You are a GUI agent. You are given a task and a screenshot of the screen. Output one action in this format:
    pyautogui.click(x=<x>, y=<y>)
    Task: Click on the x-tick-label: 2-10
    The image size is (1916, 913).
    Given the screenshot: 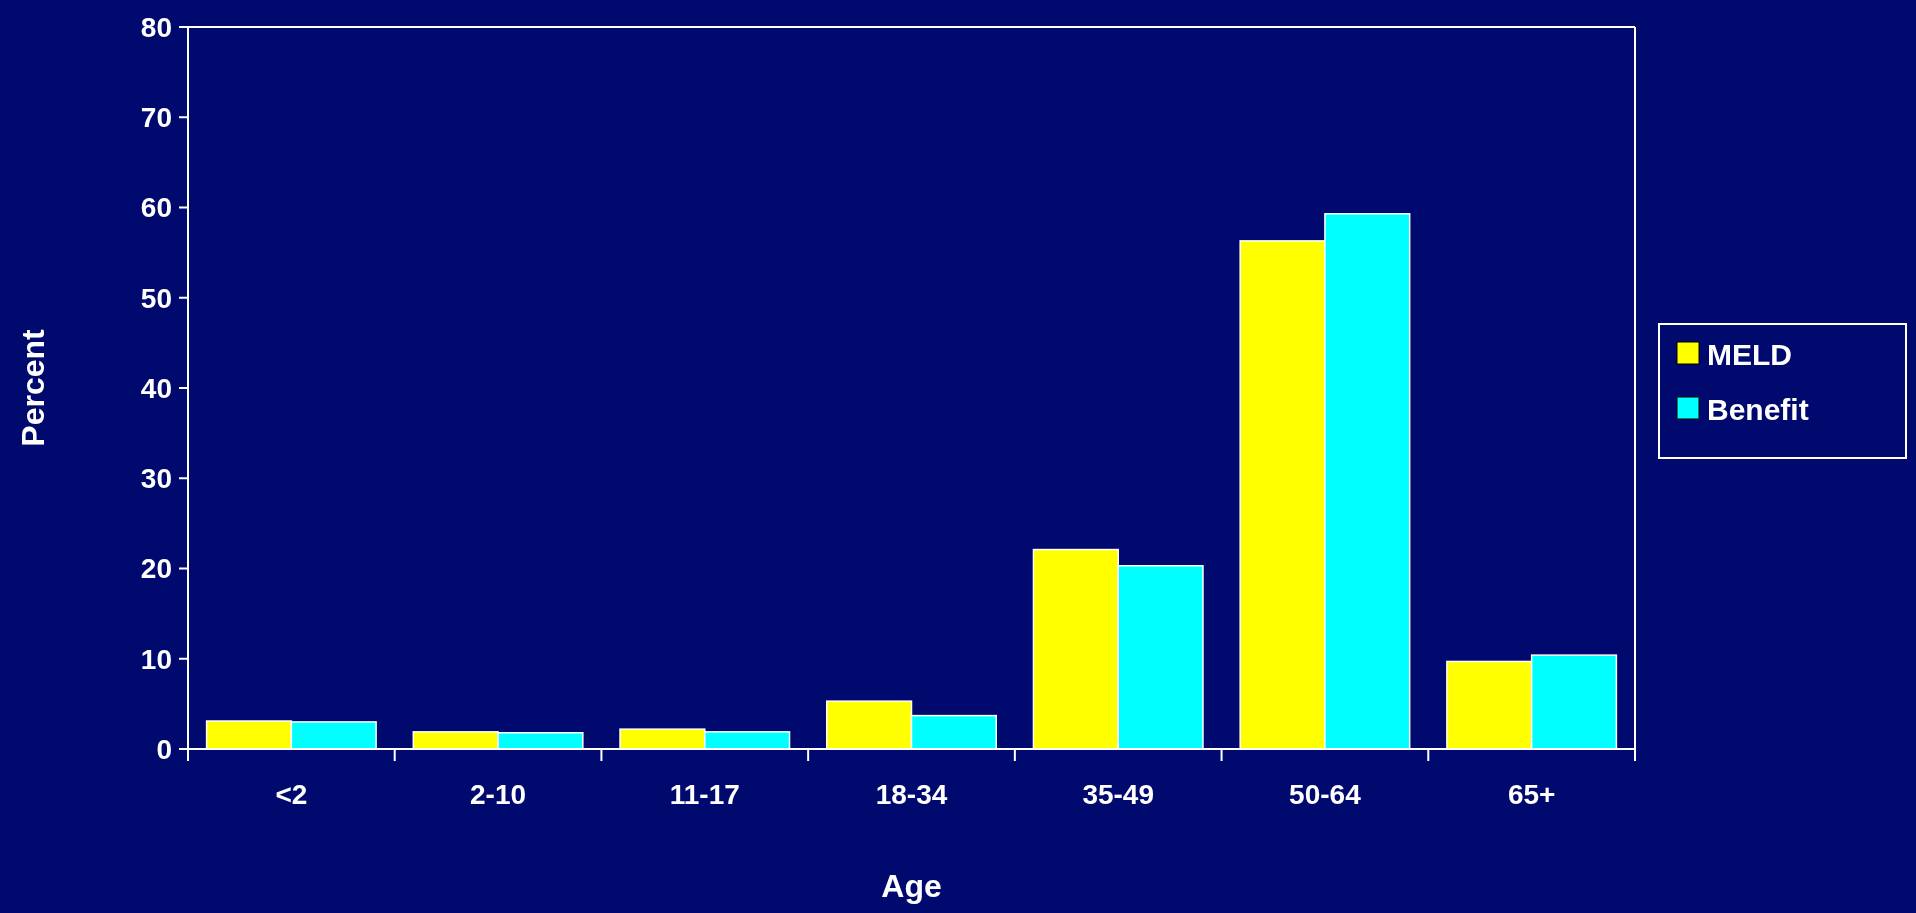 What is the action you would take?
    pyautogui.click(x=498, y=794)
    